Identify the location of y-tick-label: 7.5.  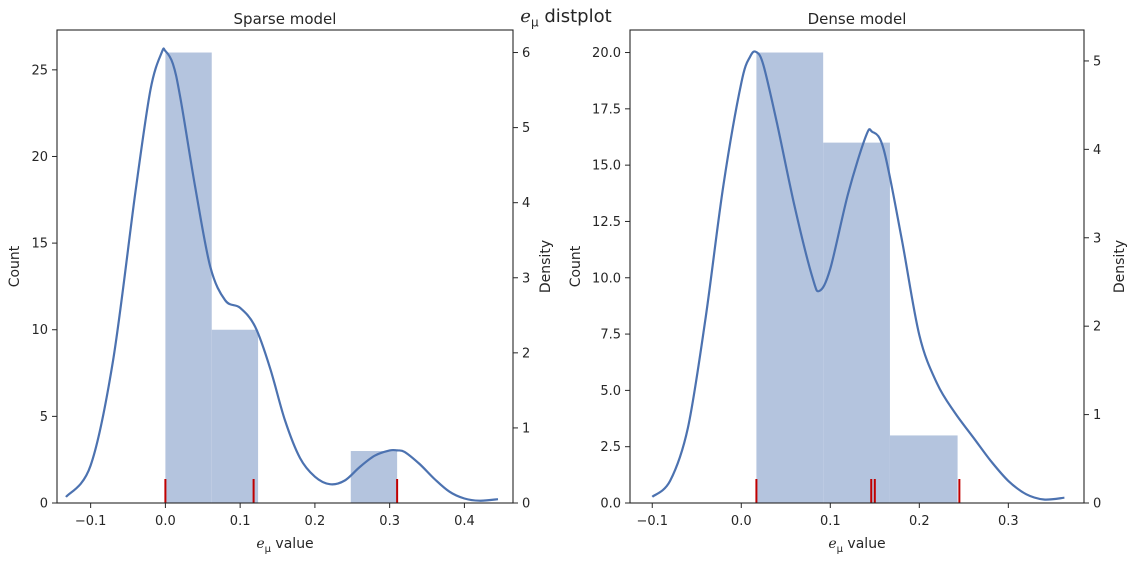
(610, 335).